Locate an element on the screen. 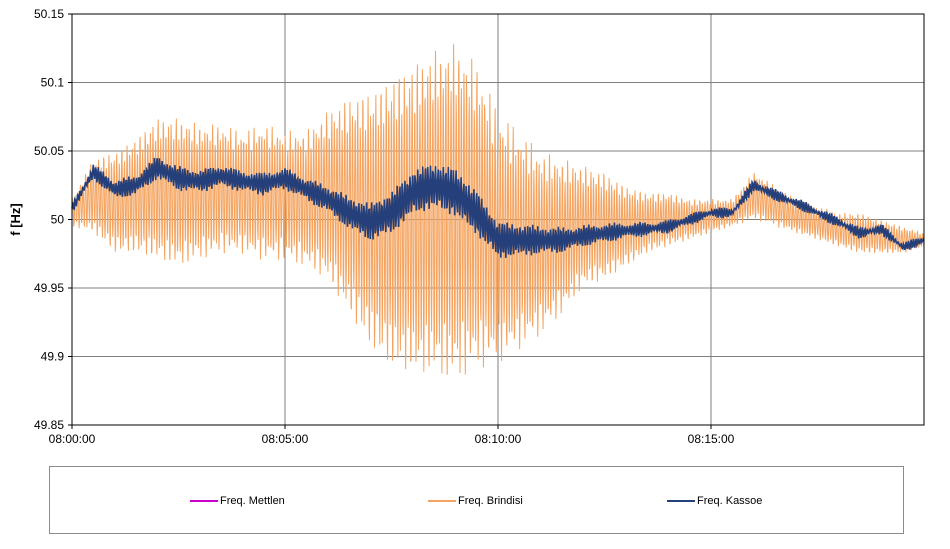  legend-item-mettlen: Freq. Mettlen is located at coordinates (237, 501).